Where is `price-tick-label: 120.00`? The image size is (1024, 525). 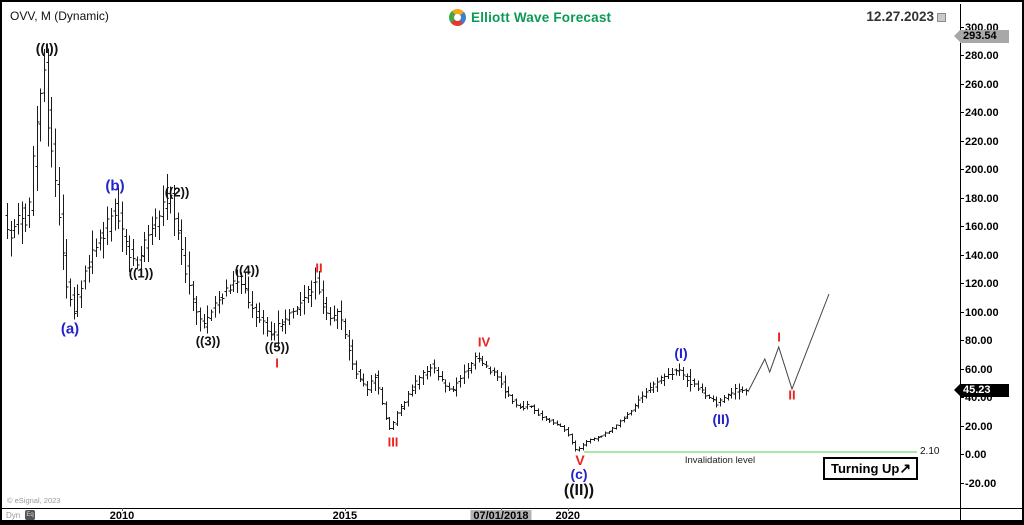
price-tick-label: 120.00 is located at coordinates (979, 284).